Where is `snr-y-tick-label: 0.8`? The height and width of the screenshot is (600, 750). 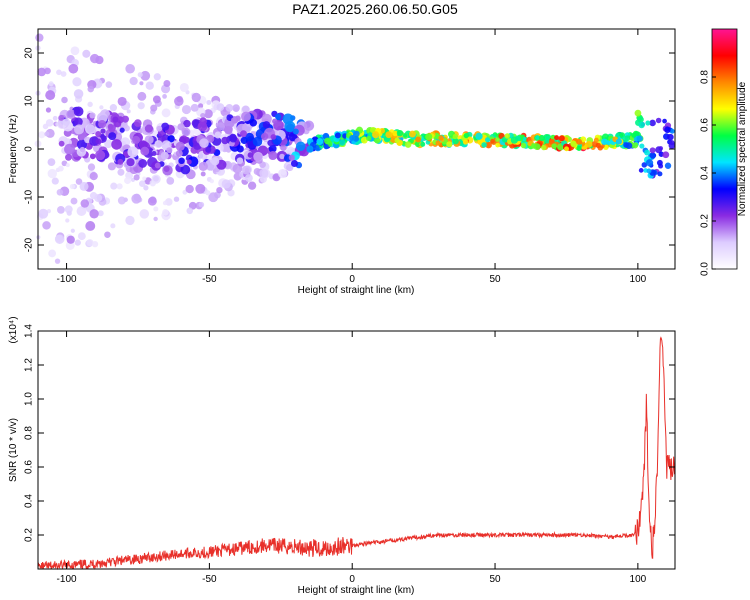 snr-y-tick-label: 0.8 is located at coordinates (29, 433).